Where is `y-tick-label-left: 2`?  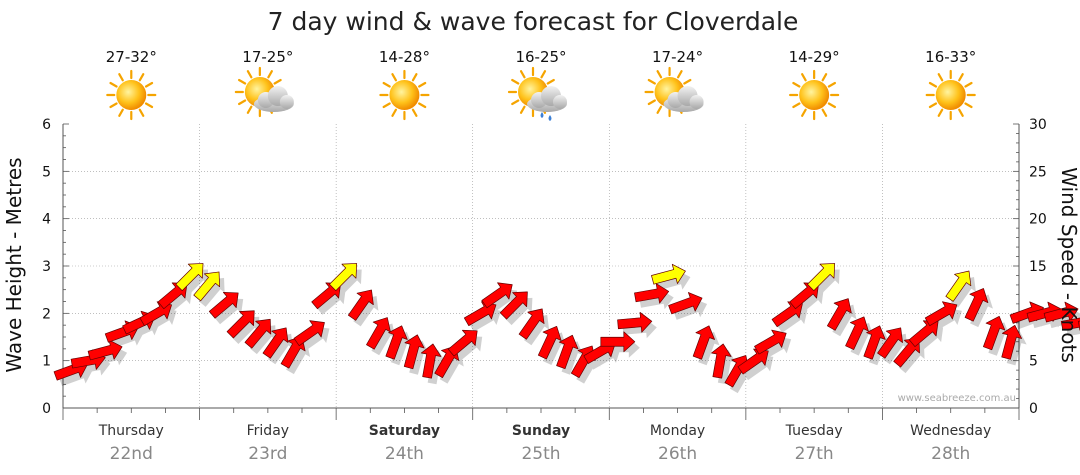
y-tick-label-left: 2 is located at coordinates (46, 314).